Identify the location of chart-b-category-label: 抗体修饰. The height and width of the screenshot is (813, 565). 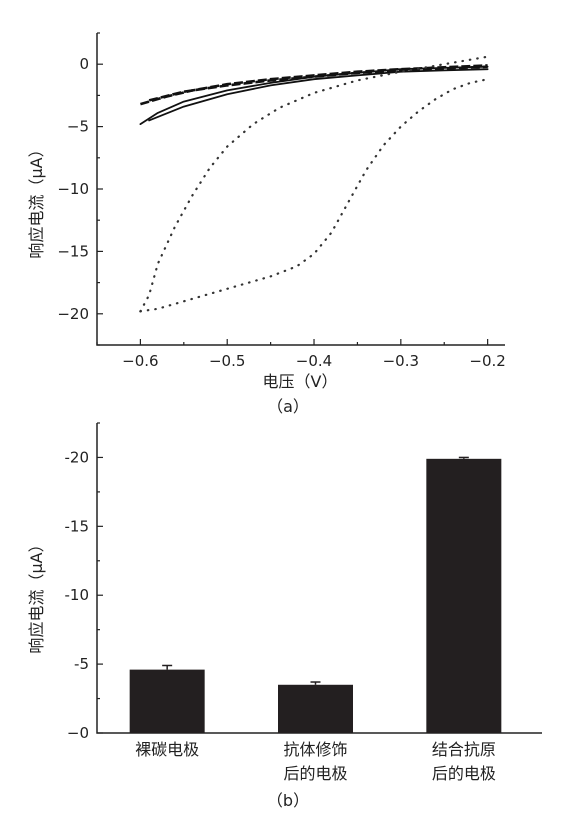
(315, 749).